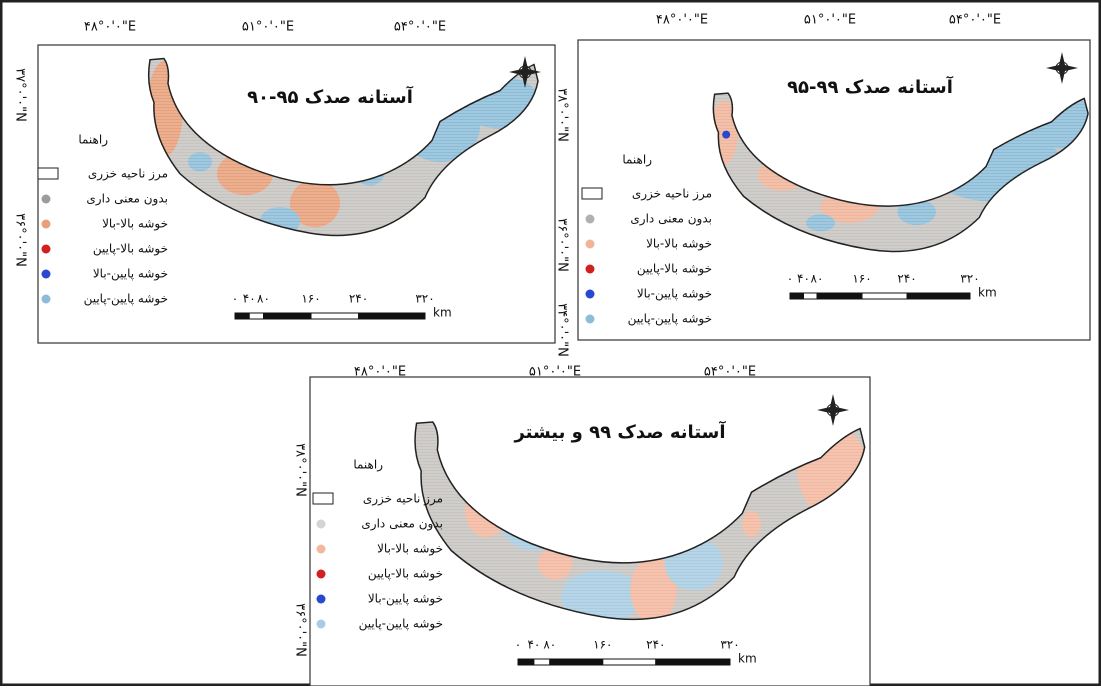 Image resolution: width=1101 pixels, height=690 pixels. Describe the element at coordinates (726, 134) in the screenshot. I see `point` at that location.